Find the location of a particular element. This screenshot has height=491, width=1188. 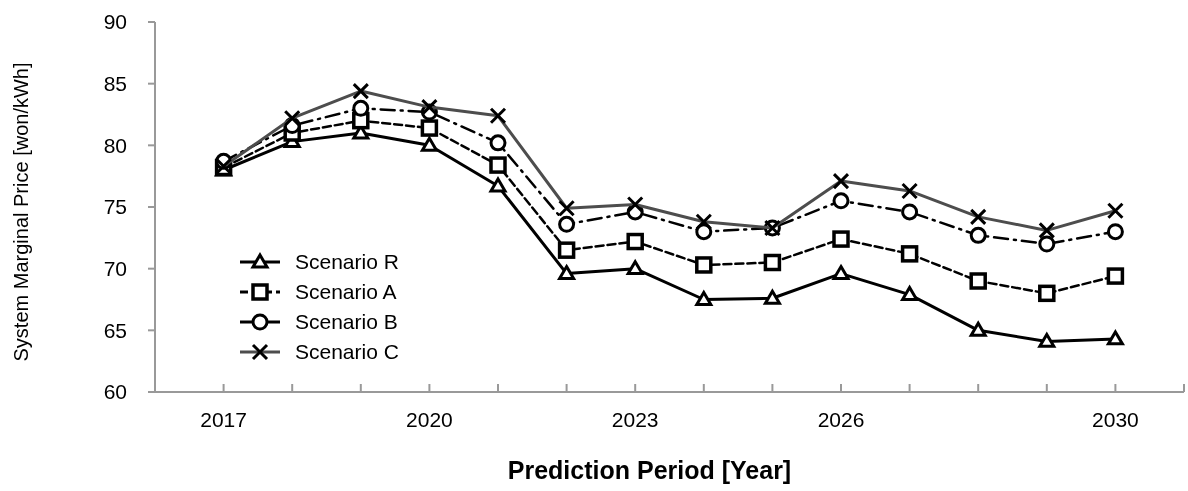

x-tick-label: 2026 is located at coordinates (841, 419).